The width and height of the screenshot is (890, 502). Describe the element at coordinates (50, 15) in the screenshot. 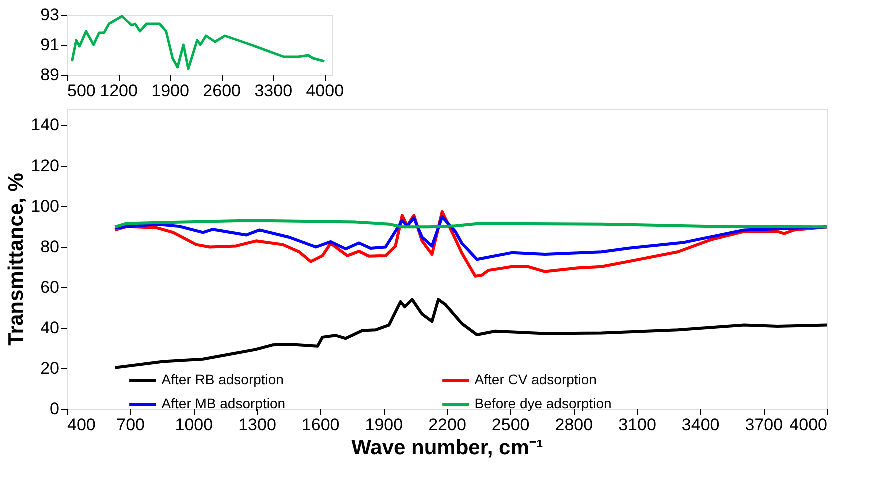

I see `y-tick-label: 93` at that location.